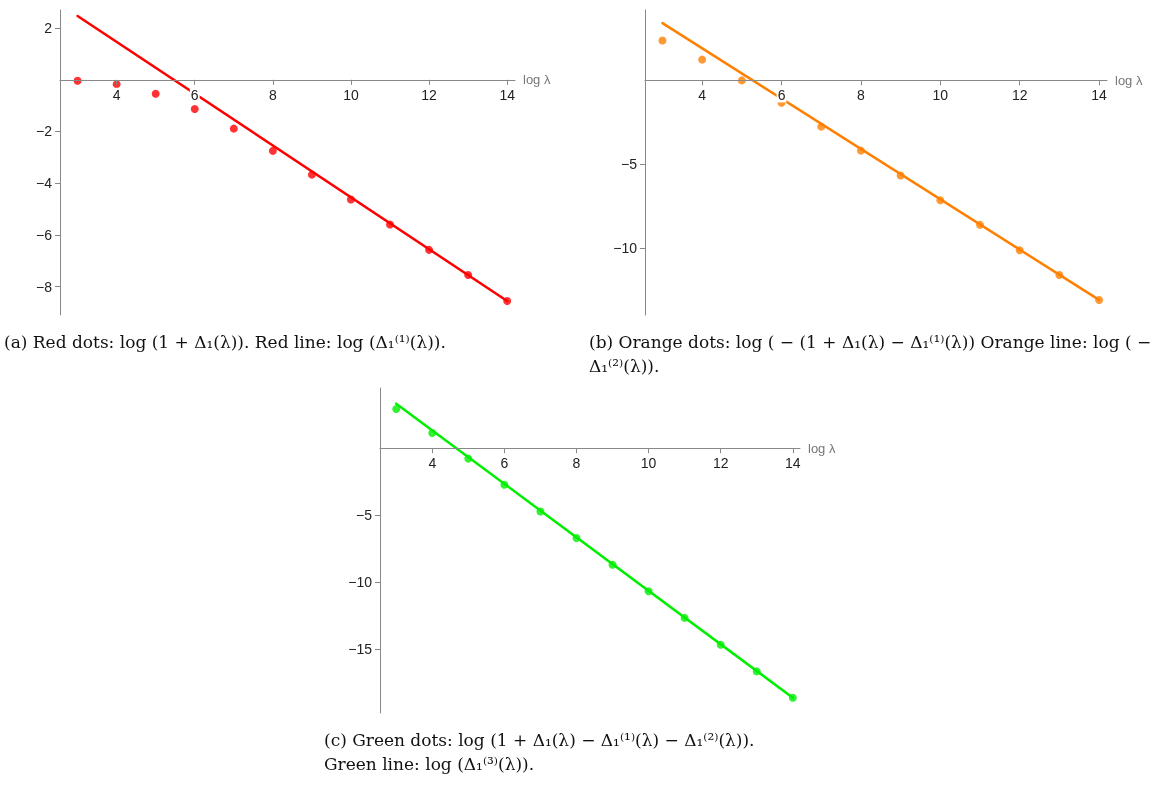 This screenshot has height=812, width=1167. Describe the element at coordinates (225, 342) in the screenshot. I see `text: (a) Red dots: log (1 + Δ₁(λ)). Red line: log (Δ₁⁽¹⁾(λ)).` at that location.